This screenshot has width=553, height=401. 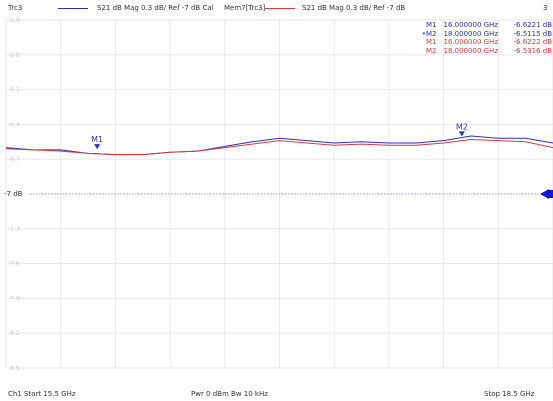 What do you see at coordinates (14, 229) in the screenshot?
I see `y-tick-label: -7.3` at bounding box center [14, 229].